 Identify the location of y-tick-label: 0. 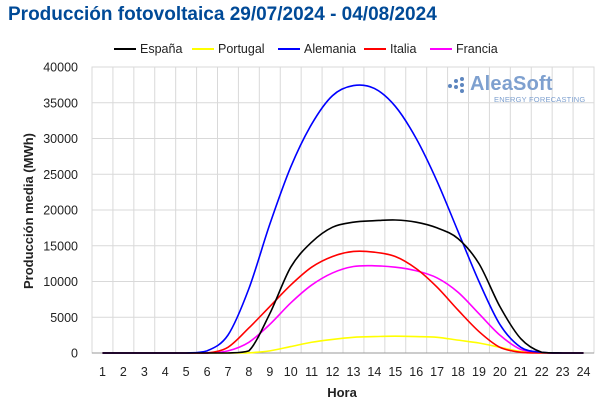
(74, 354).